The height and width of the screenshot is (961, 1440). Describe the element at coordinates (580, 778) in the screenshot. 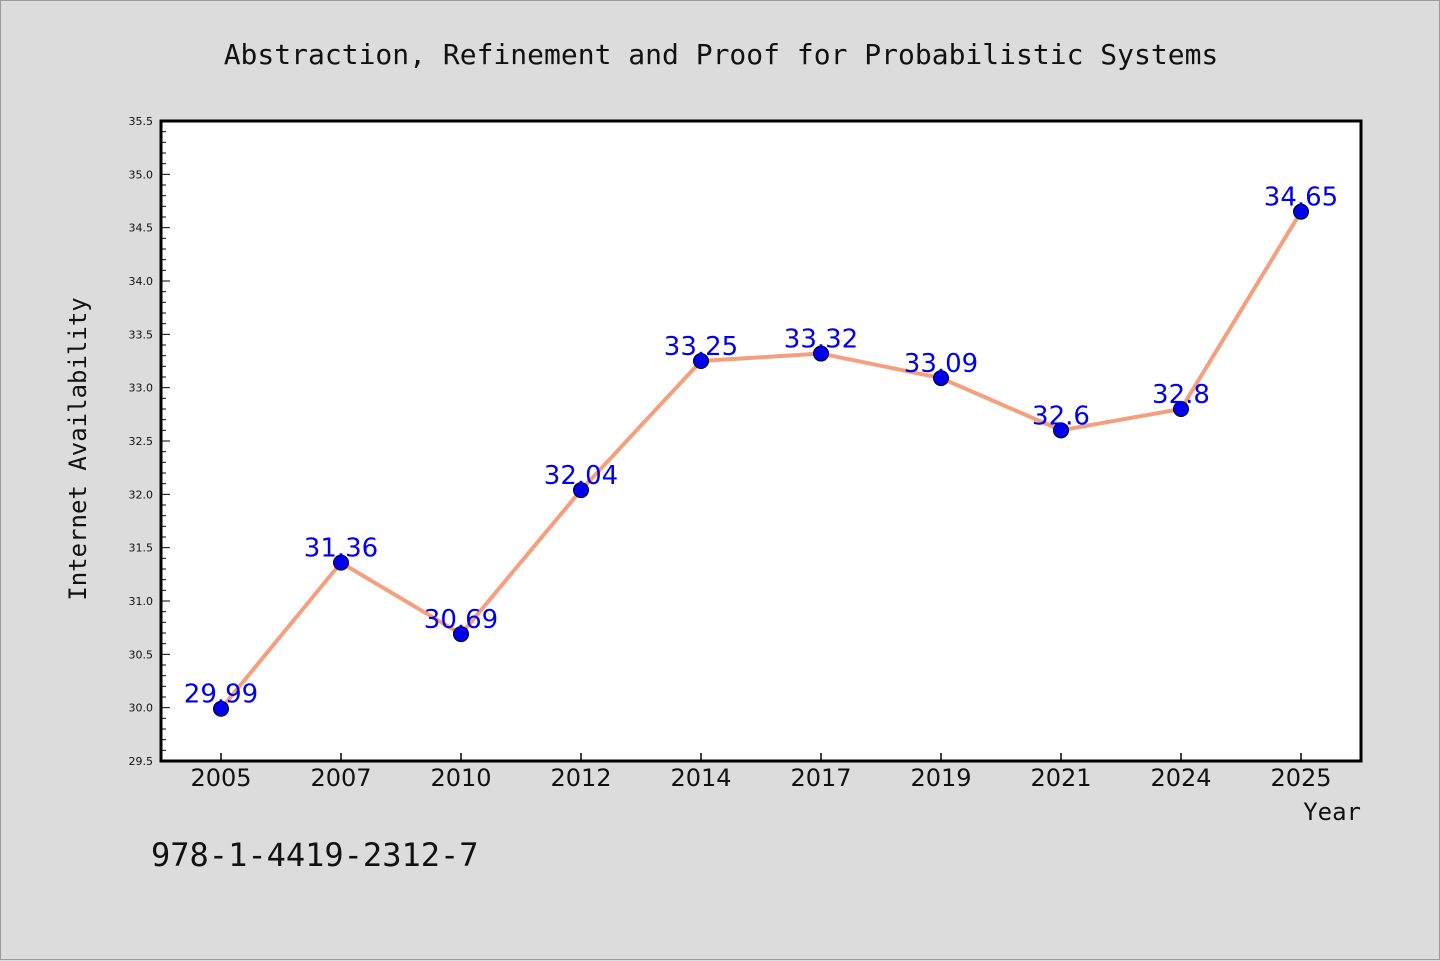

I see `x-tick-label: 2012` at that location.